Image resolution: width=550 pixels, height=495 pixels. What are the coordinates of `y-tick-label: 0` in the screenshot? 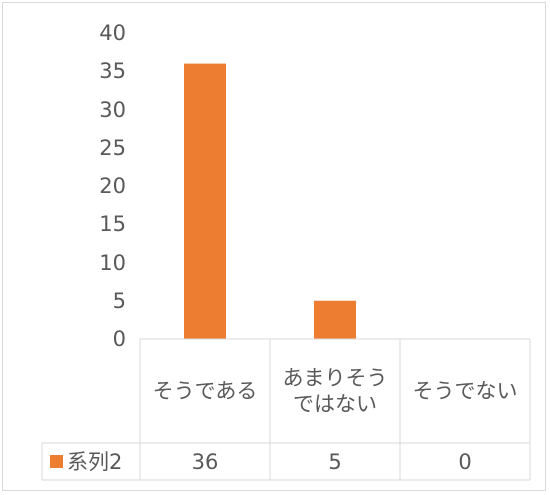 It's located at (119, 339).